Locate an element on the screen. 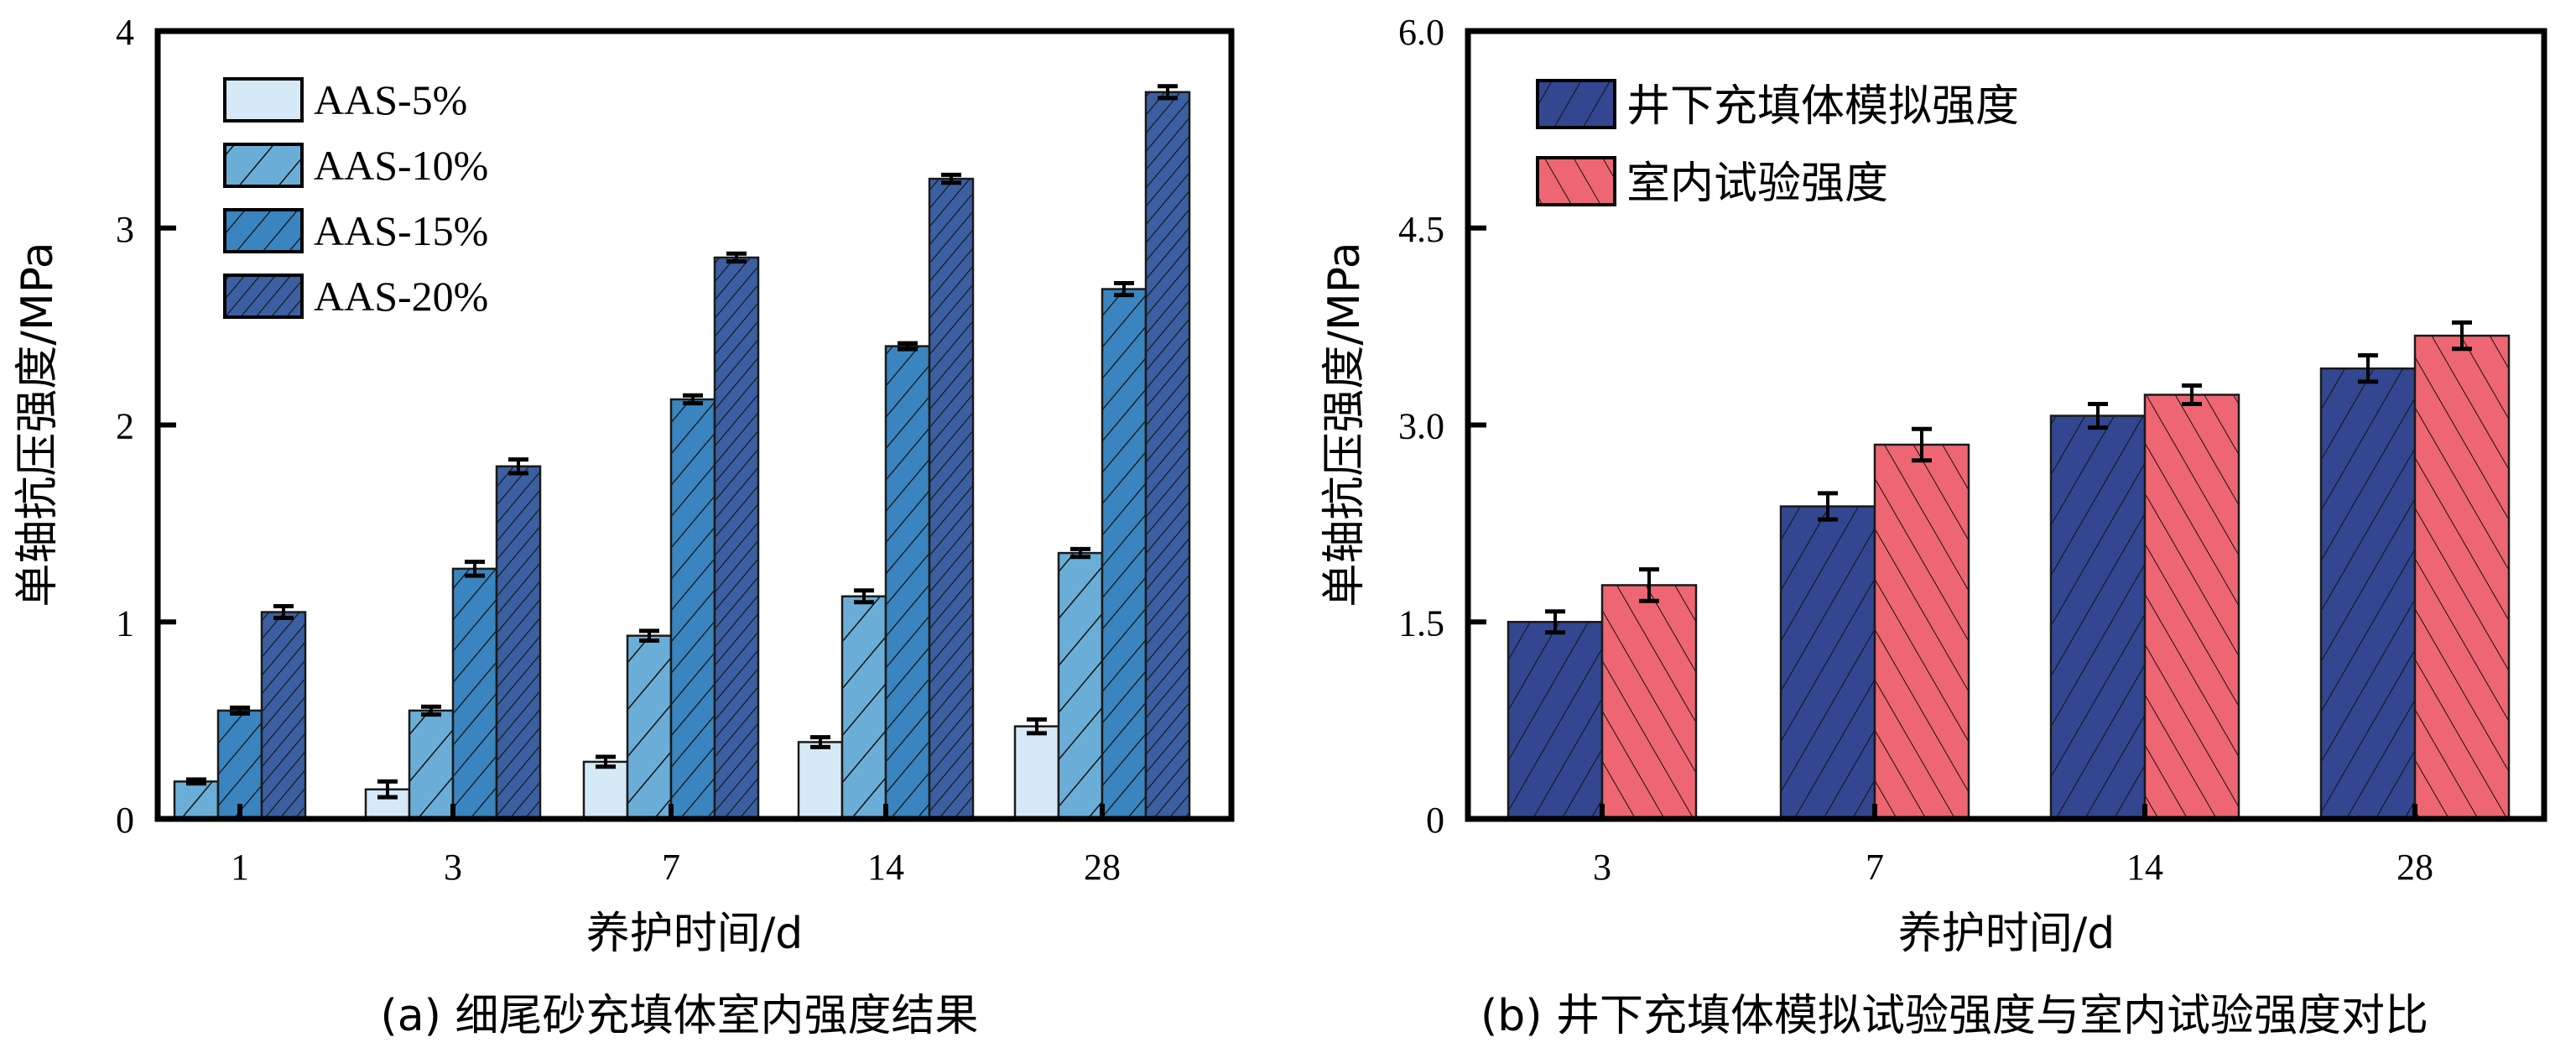 The image size is (2576, 1053). legend-label: AAS-20% is located at coordinates (401, 296).